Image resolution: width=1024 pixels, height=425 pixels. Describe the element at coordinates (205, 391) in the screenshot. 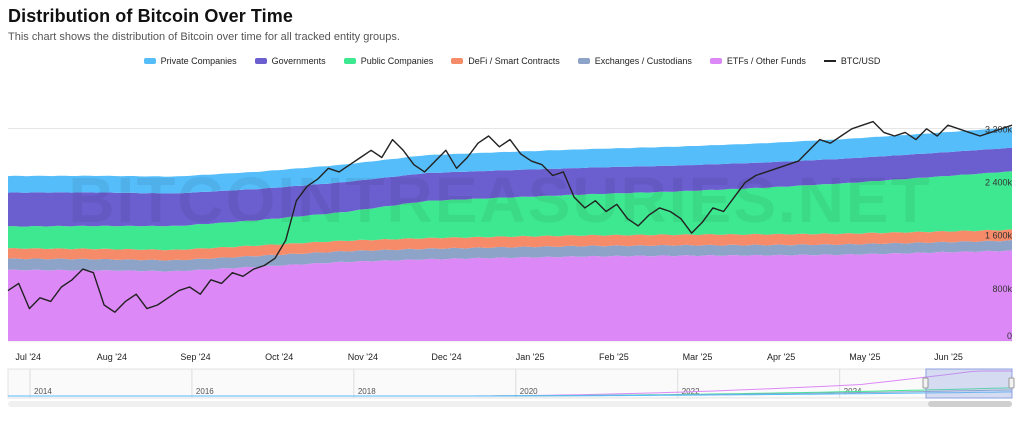

I see `navigator-year-label: 2016` at that location.